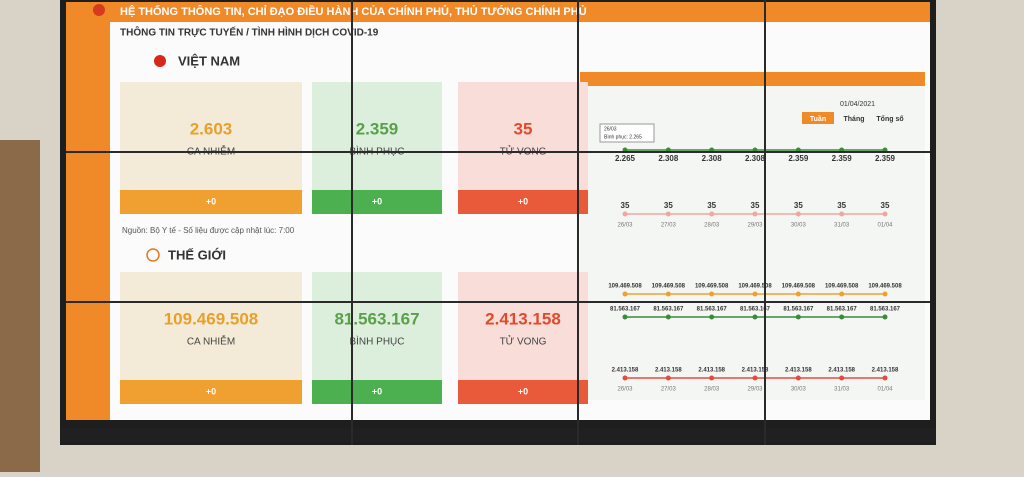  I want to click on tab-active, so click(818, 118).